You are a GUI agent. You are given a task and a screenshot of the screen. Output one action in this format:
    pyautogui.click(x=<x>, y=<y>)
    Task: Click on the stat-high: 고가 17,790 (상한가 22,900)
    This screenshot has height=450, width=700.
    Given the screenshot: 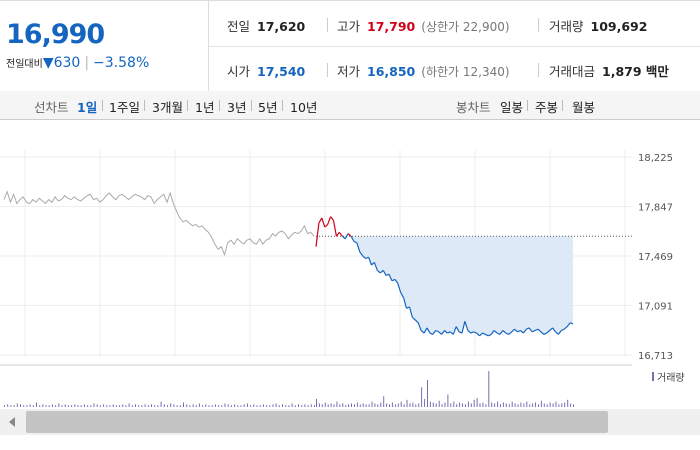 What is the action you would take?
    pyautogui.click(x=423, y=25)
    